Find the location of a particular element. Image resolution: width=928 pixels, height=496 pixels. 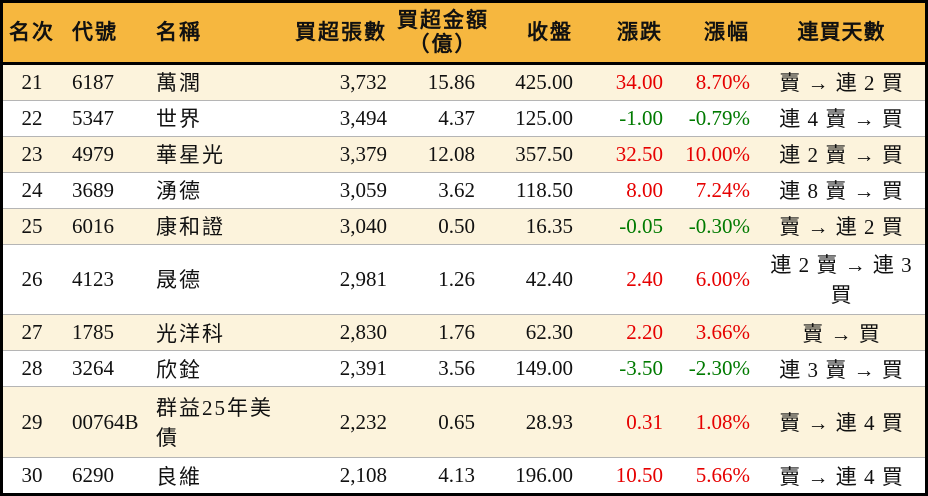

cell-code: 4979 is located at coordinates (103, 154).